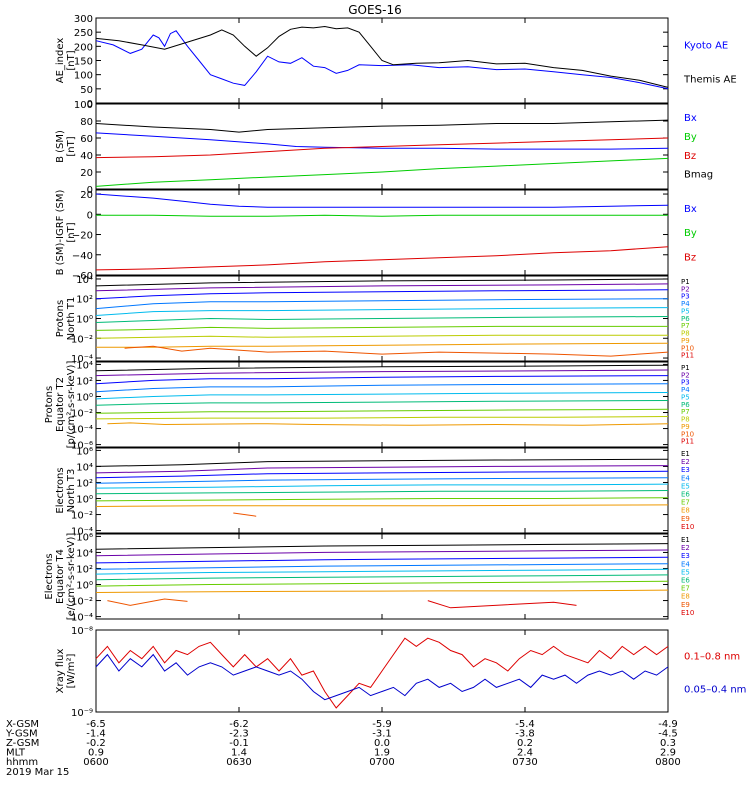 This screenshot has width=750, height=800. I want to click on legend-entry: Bz, so click(690, 156).